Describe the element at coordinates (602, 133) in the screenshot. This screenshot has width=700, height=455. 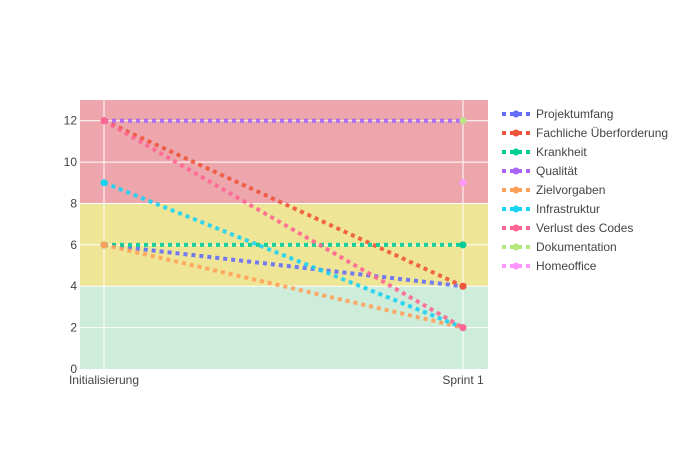
I see `legend-label-1: Fachliche Überforderung` at that location.